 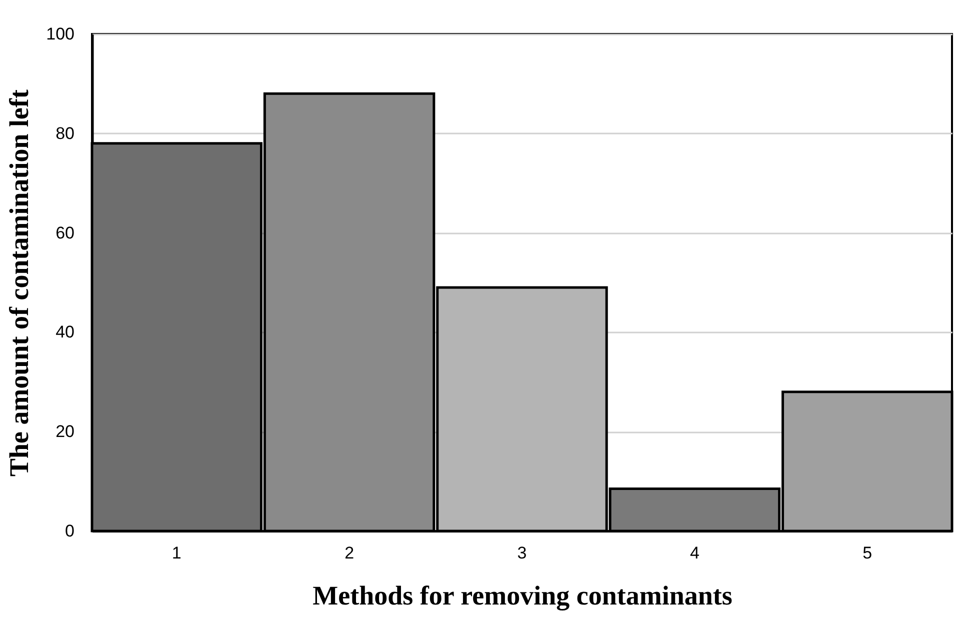 I want to click on y-tick-label: 80, so click(x=65, y=133).